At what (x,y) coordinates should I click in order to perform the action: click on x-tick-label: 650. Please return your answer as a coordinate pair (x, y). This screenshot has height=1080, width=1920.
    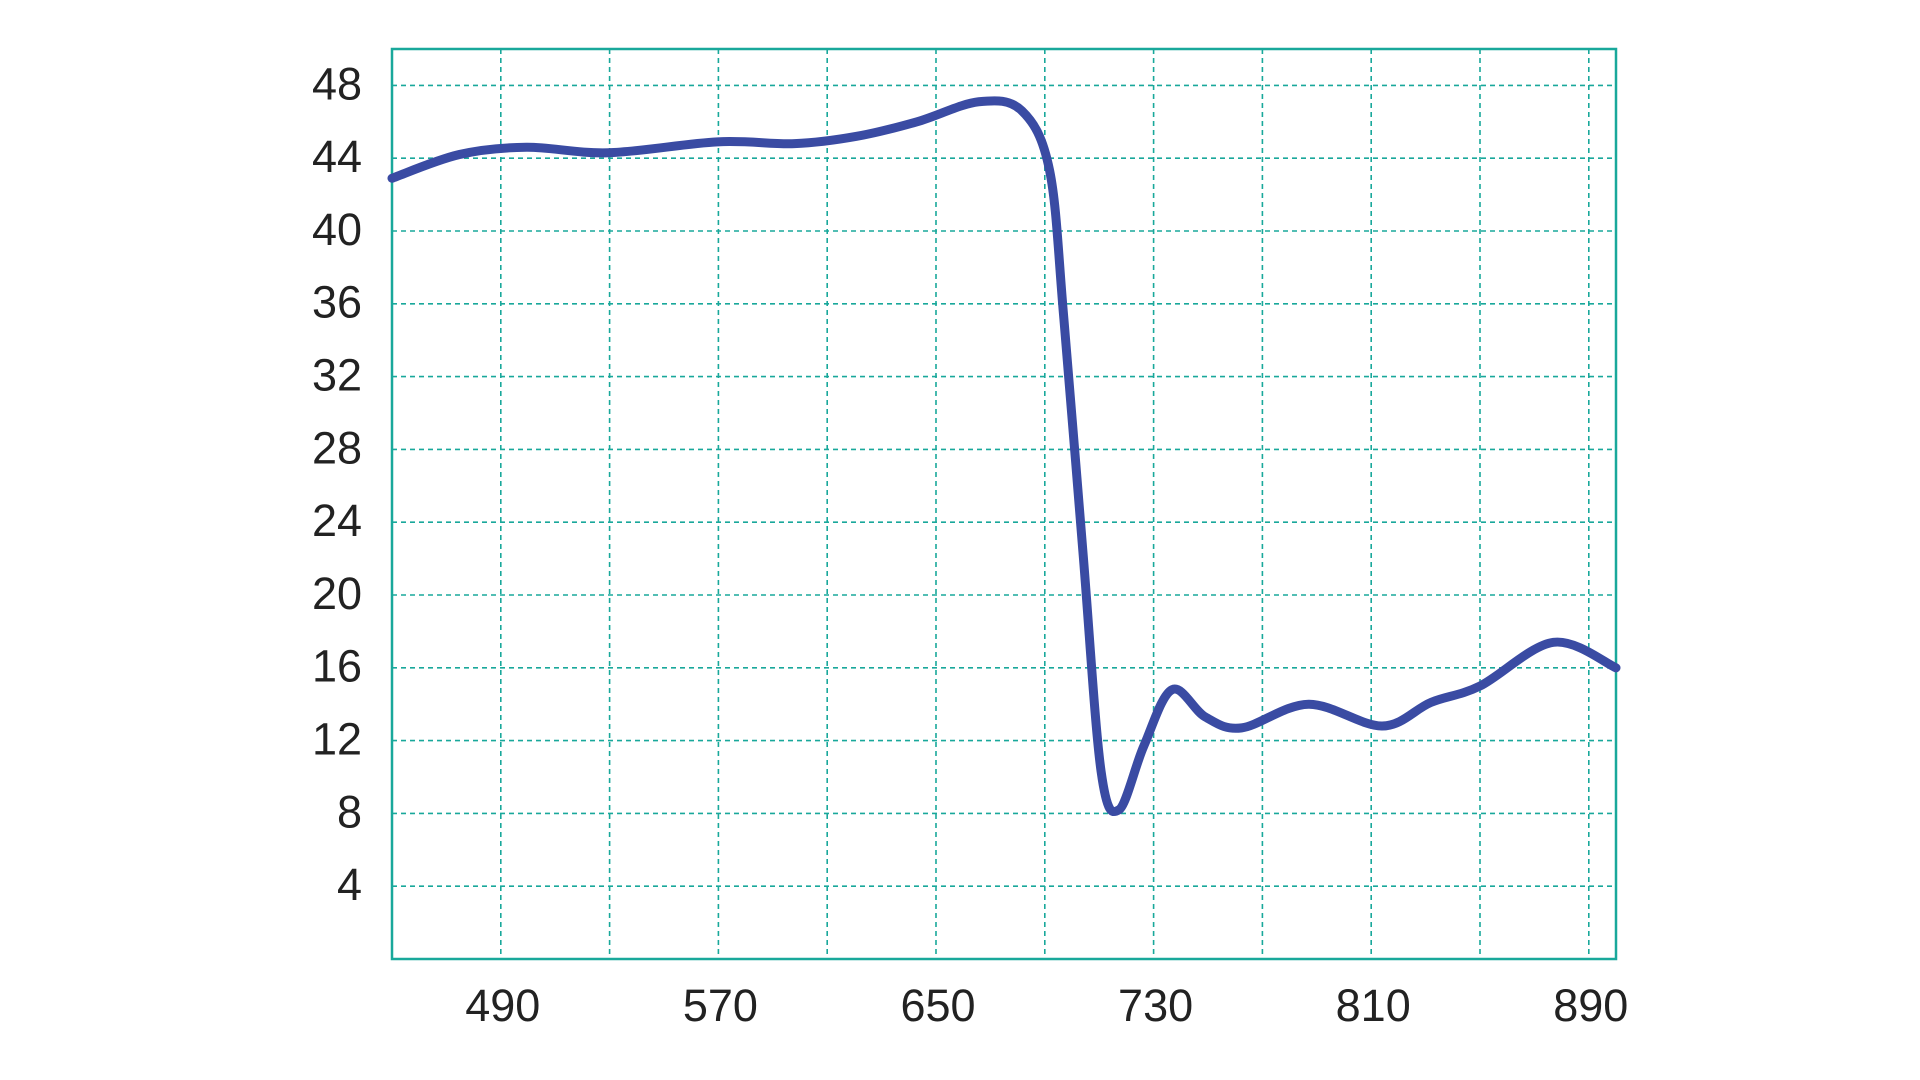
    Looking at the image, I should click on (937, 1005).